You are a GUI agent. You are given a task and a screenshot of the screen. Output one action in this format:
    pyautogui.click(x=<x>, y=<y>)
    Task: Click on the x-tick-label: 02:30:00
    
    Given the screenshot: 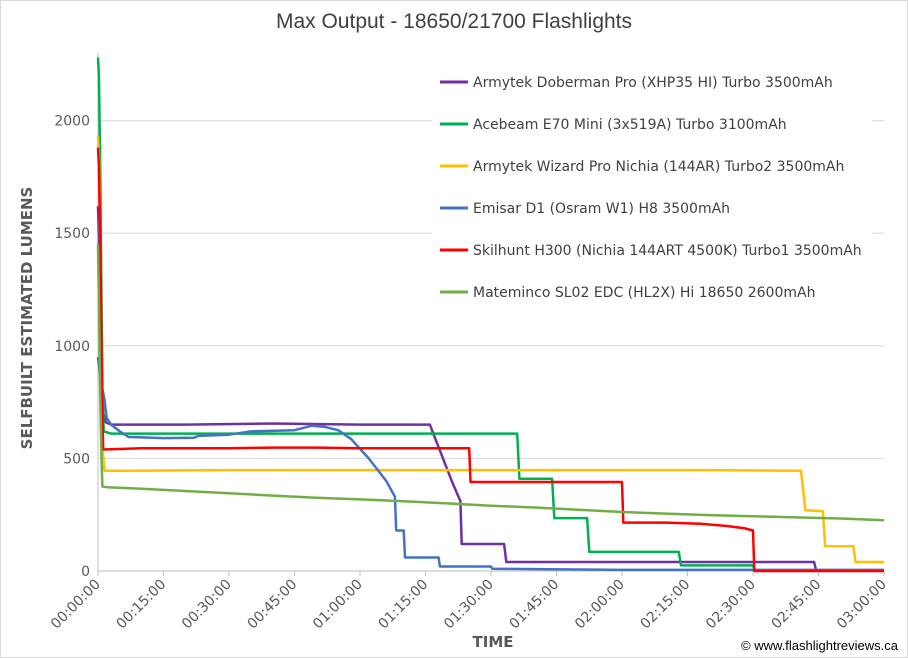 What is the action you would take?
    pyautogui.click(x=731, y=605)
    